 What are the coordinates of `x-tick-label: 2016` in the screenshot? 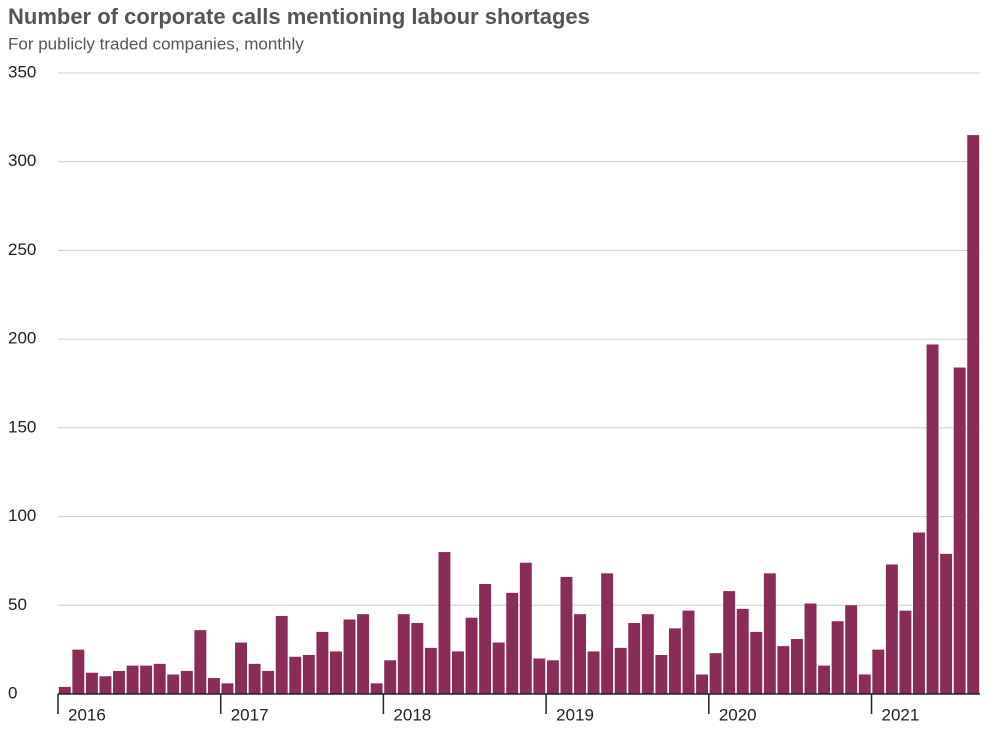 It's located at (87, 714).